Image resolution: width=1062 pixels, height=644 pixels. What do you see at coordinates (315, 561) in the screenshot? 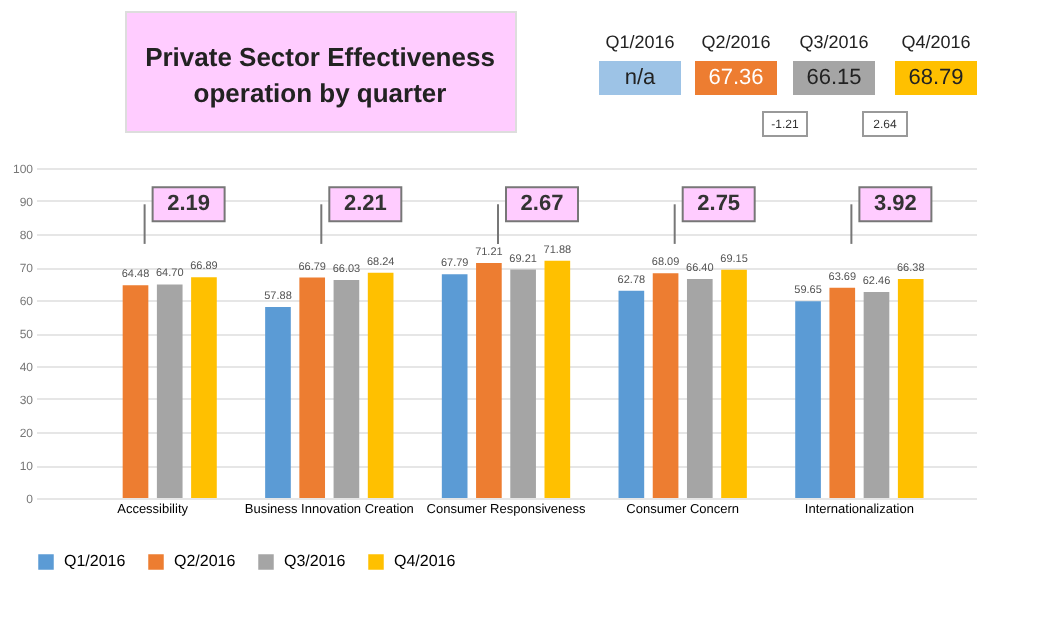
I see `legend-label: Q3/2016` at bounding box center [315, 561].